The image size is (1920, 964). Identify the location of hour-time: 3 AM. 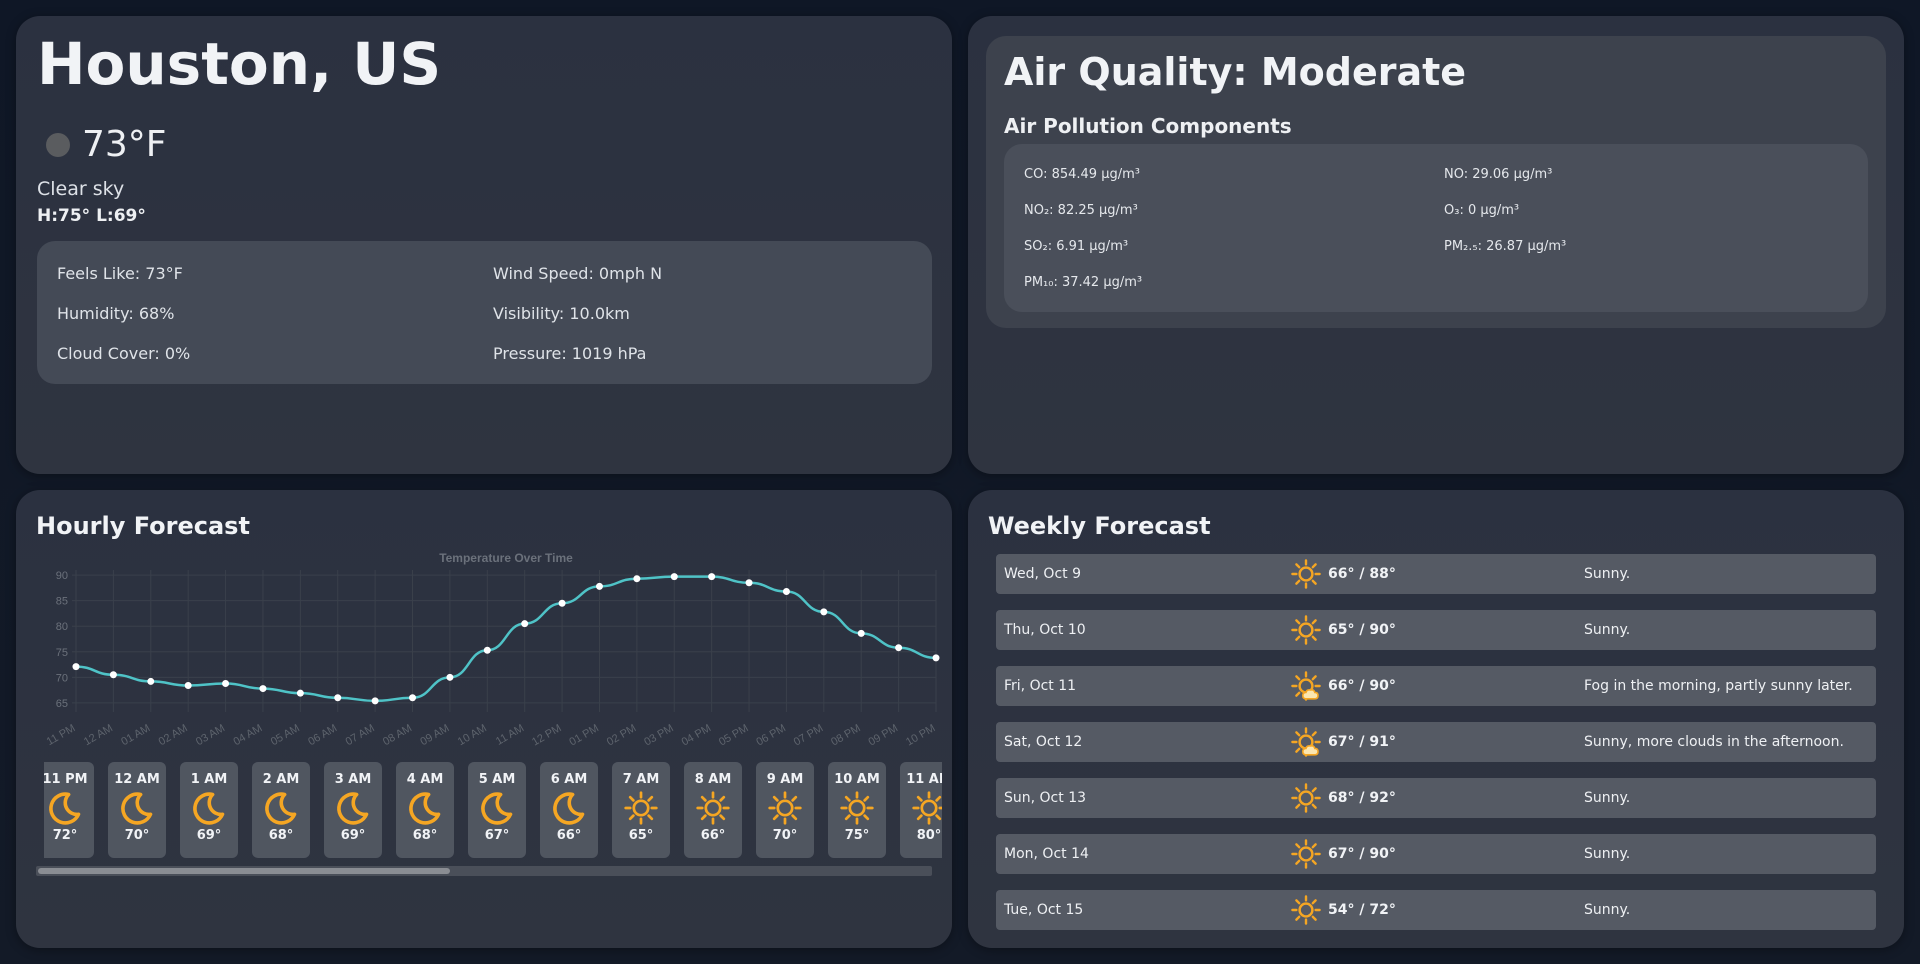
(353, 779).